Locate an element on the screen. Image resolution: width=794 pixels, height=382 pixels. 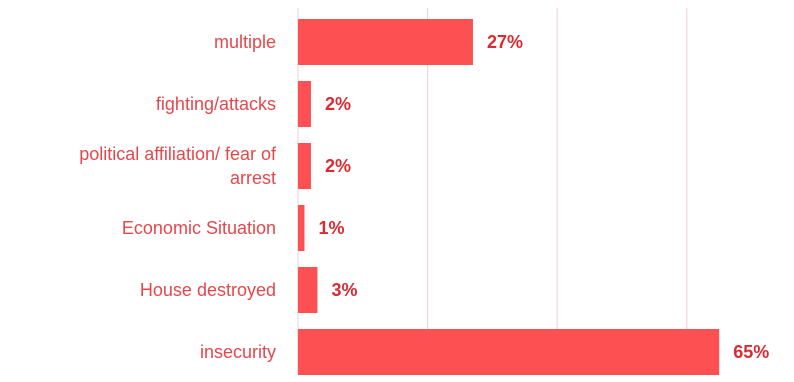
data-label: 3% is located at coordinates (344, 290).